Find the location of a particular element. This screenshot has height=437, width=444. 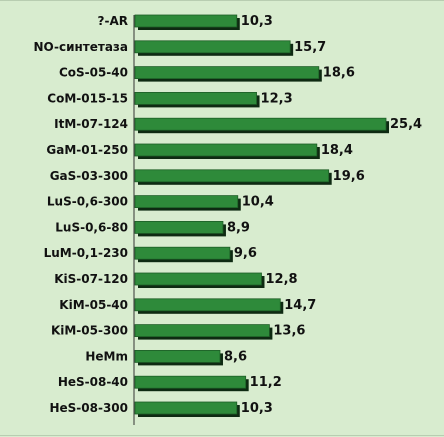

category-label: LuS-0,6-80 is located at coordinates (91, 227).